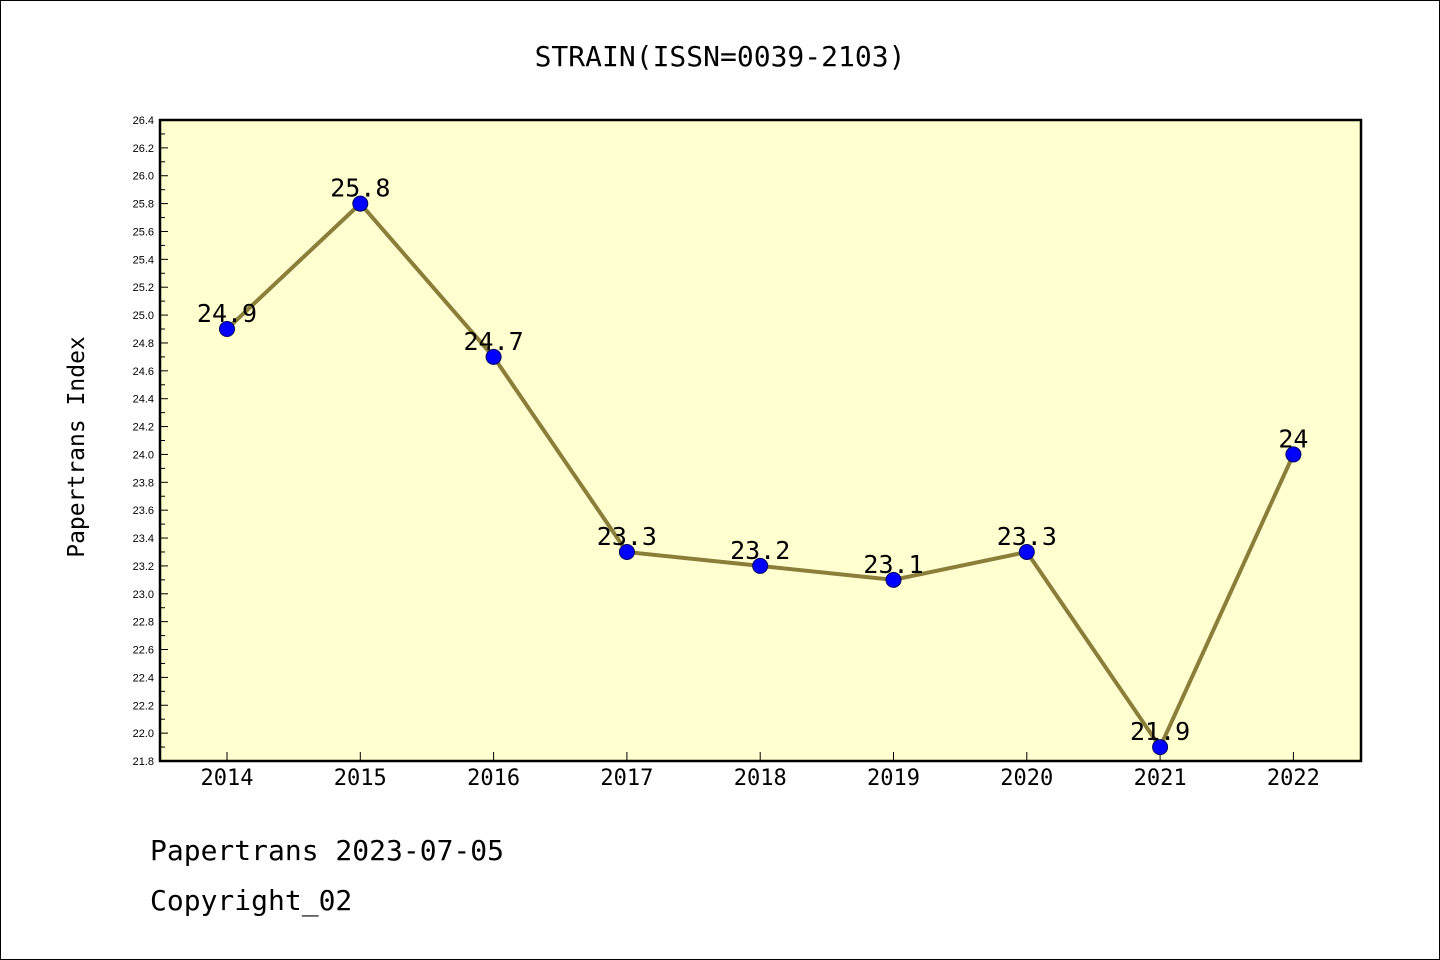 The height and width of the screenshot is (960, 1440). What do you see at coordinates (143, 260) in the screenshot?
I see `y-tick-label: 25.4` at bounding box center [143, 260].